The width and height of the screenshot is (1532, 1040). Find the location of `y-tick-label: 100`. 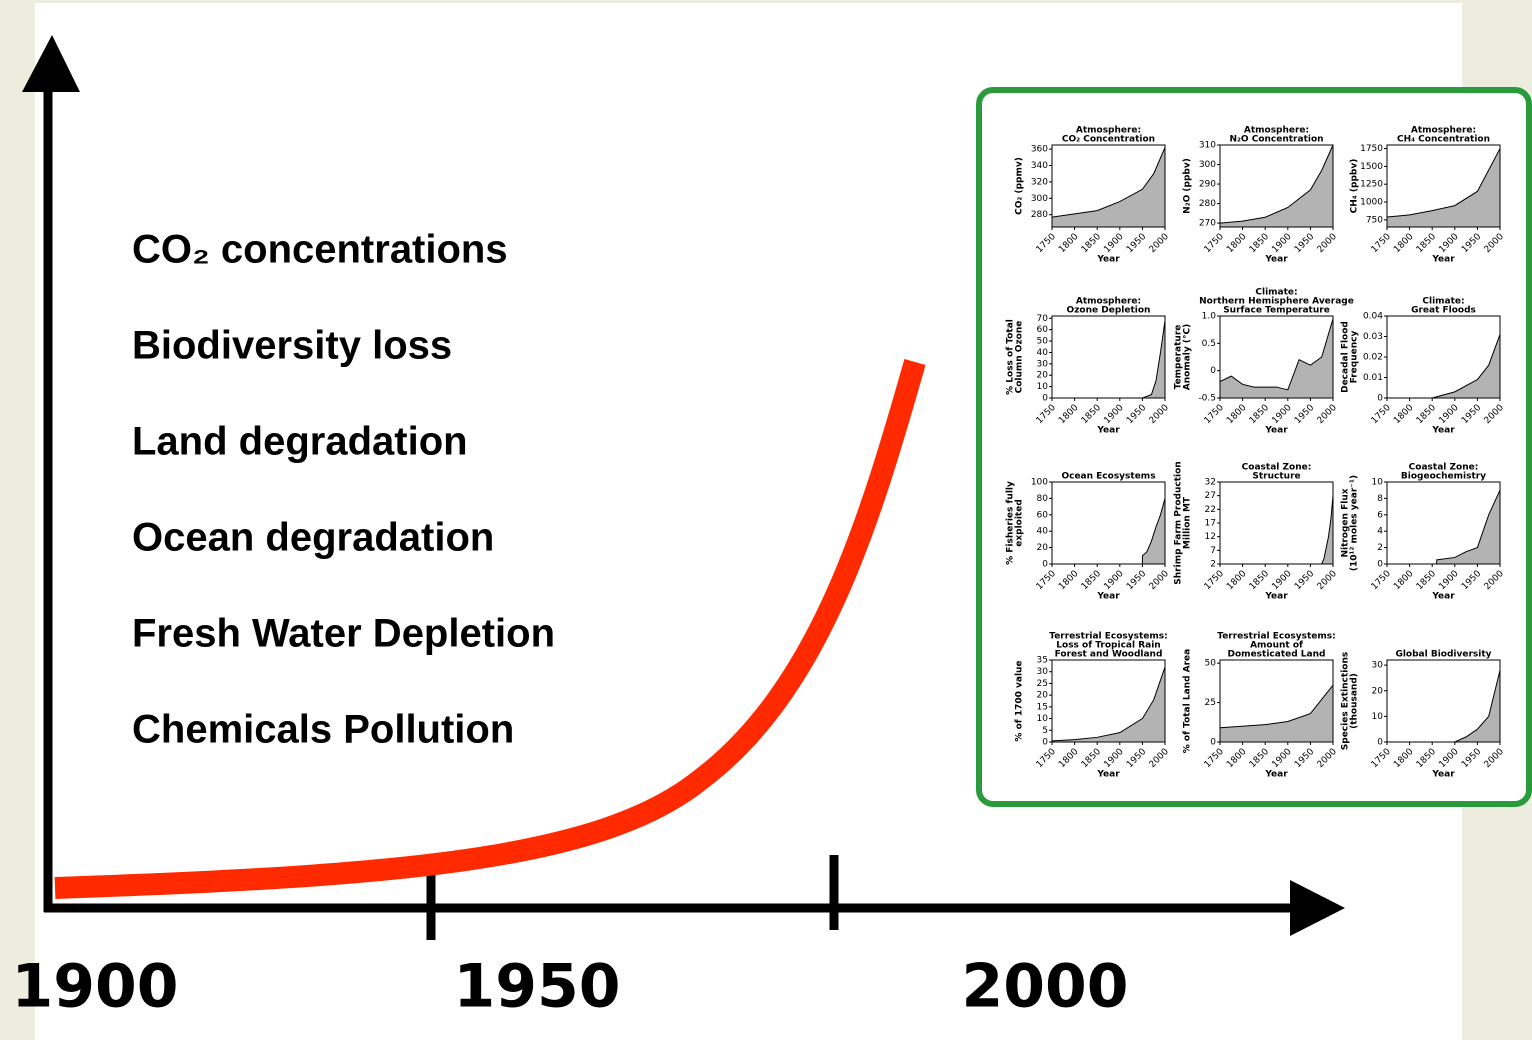

y-tick-label: 100 is located at coordinates (1039, 483).